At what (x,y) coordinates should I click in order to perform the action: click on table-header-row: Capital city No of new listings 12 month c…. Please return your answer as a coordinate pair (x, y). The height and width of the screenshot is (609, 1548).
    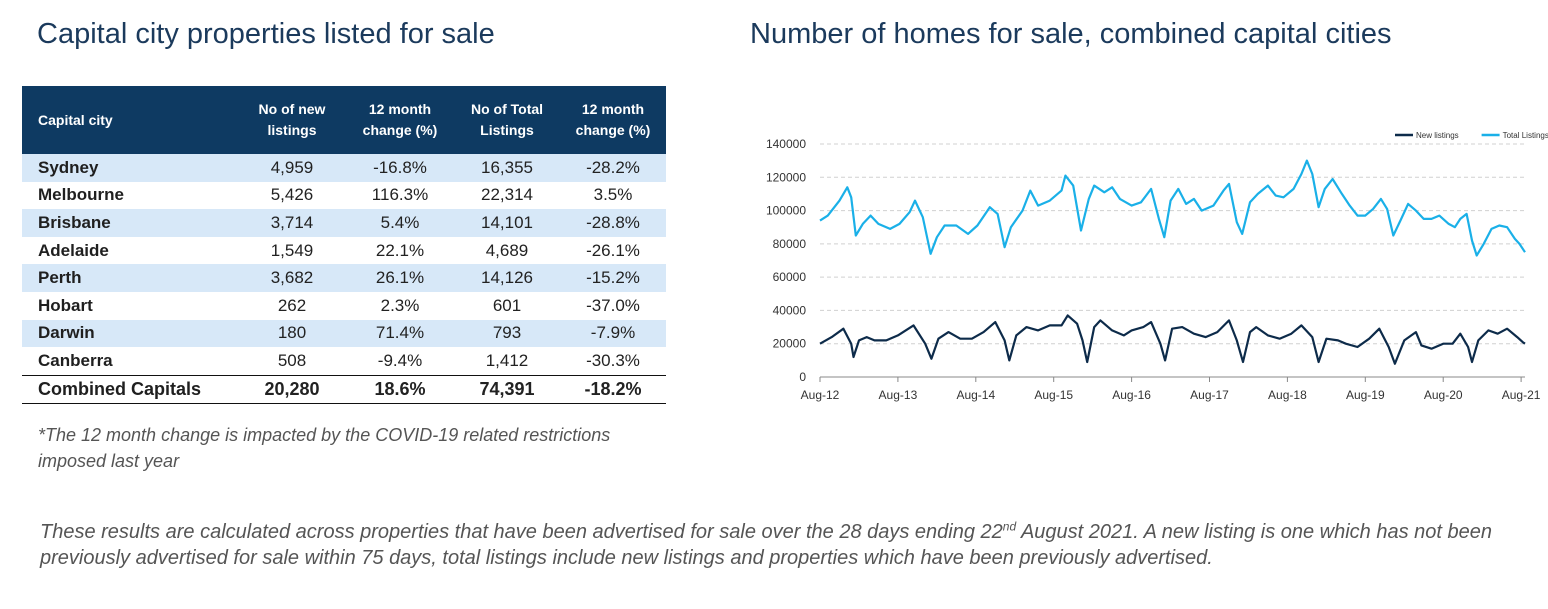
    Looking at the image, I should click on (344, 120).